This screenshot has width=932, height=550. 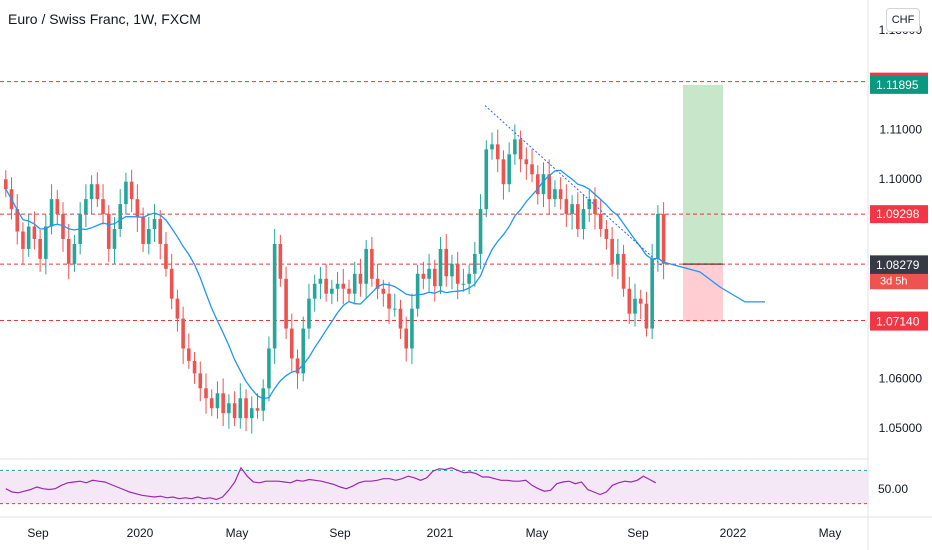 What do you see at coordinates (703, 174) in the screenshot?
I see `target-zone` at bounding box center [703, 174].